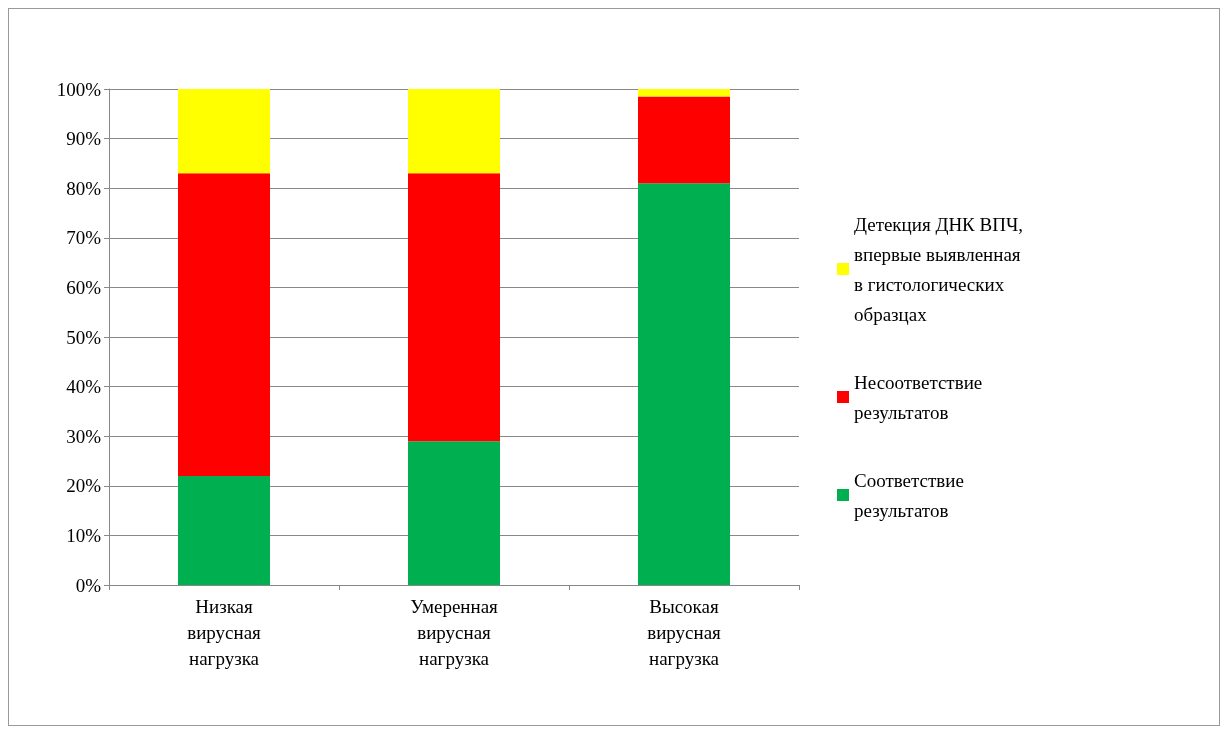 The height and width of the screenshot is (736, 1230). What do you see at coordinates (79, 89) in the screenshot?
I see `y-tick-label: 100%` at bounding box center [79, 89].